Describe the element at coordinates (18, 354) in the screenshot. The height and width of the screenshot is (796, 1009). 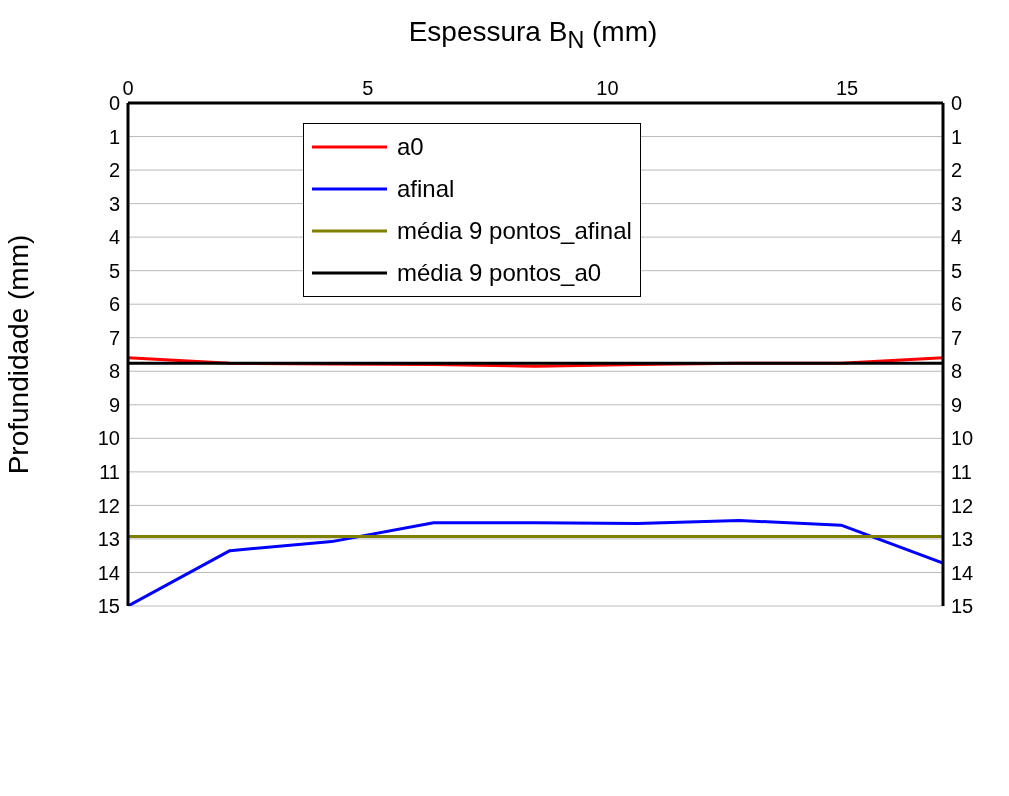
I see `y-axis-title: Profundidade (mm)` at that location.